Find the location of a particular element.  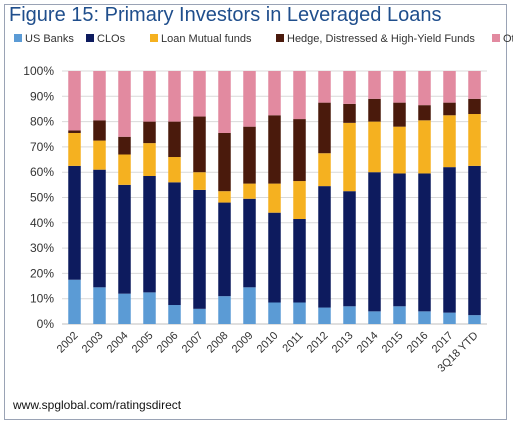

bar-hedge-distressed-high-yield-funds-2008 is located at coordinates (224, 162).